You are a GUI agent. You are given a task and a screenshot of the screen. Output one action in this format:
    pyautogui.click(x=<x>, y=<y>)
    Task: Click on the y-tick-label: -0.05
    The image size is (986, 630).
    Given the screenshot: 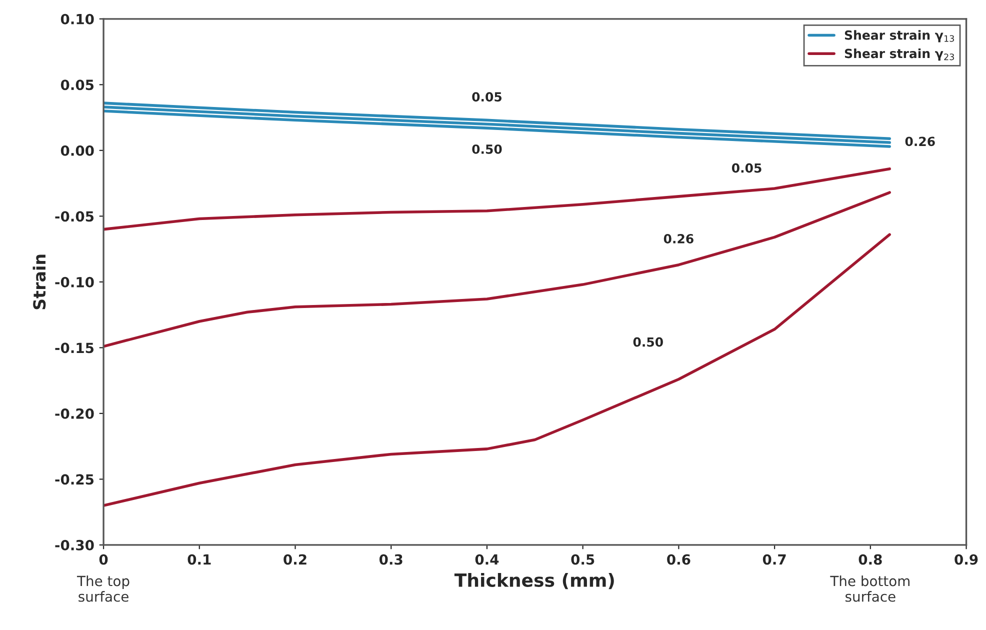 What is the action you would take?
    pyautogui.click(x=74, y=216)
    